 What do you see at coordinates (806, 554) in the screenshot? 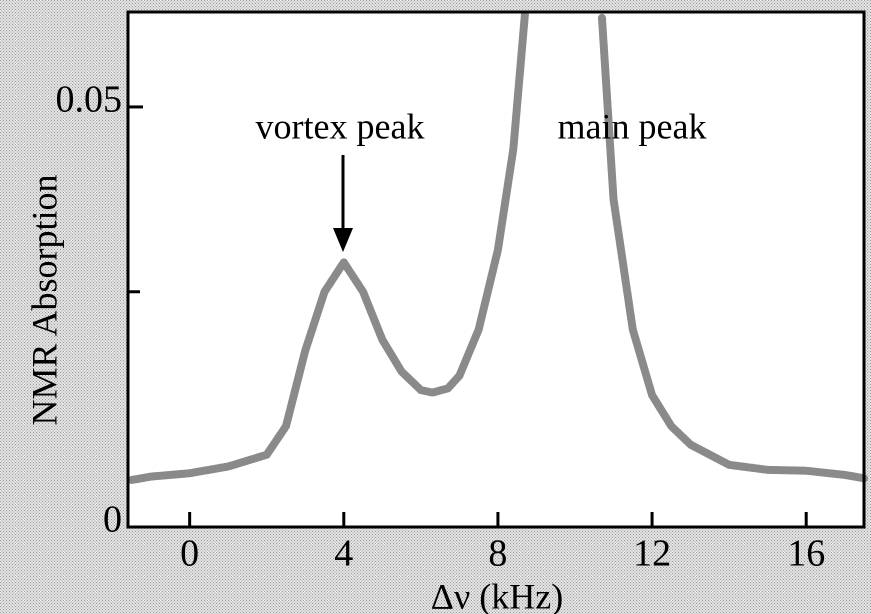
I see `x-tick-label: 16` at bounding box center [806, 554].